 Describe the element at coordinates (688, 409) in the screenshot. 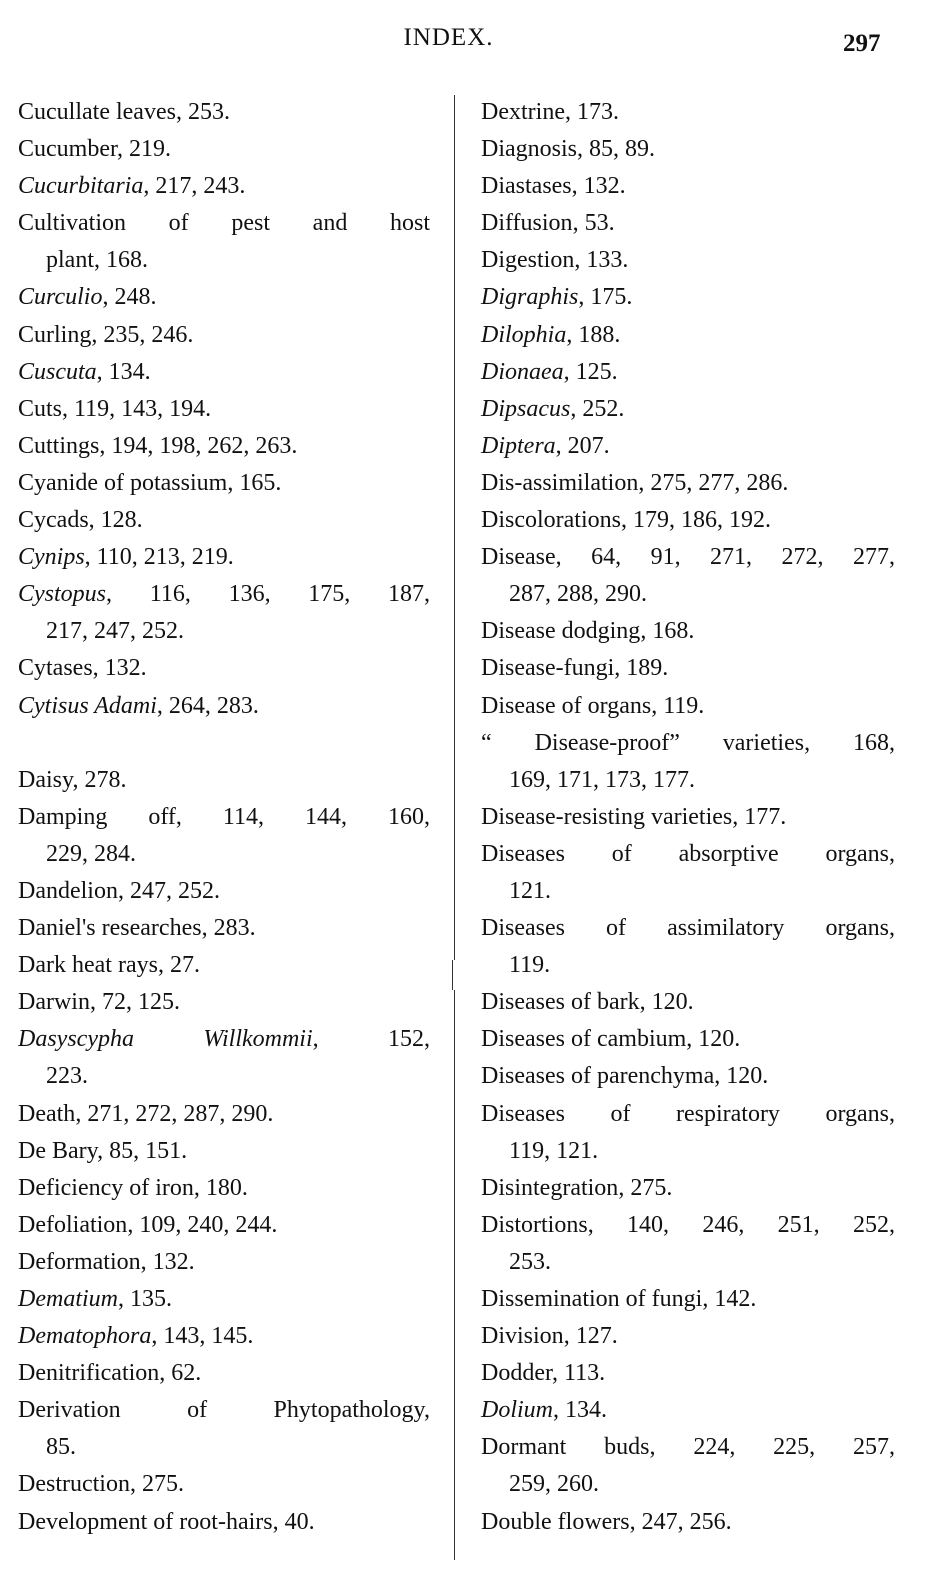

I see `index-entry: Dipsacus, 252.` at that location.